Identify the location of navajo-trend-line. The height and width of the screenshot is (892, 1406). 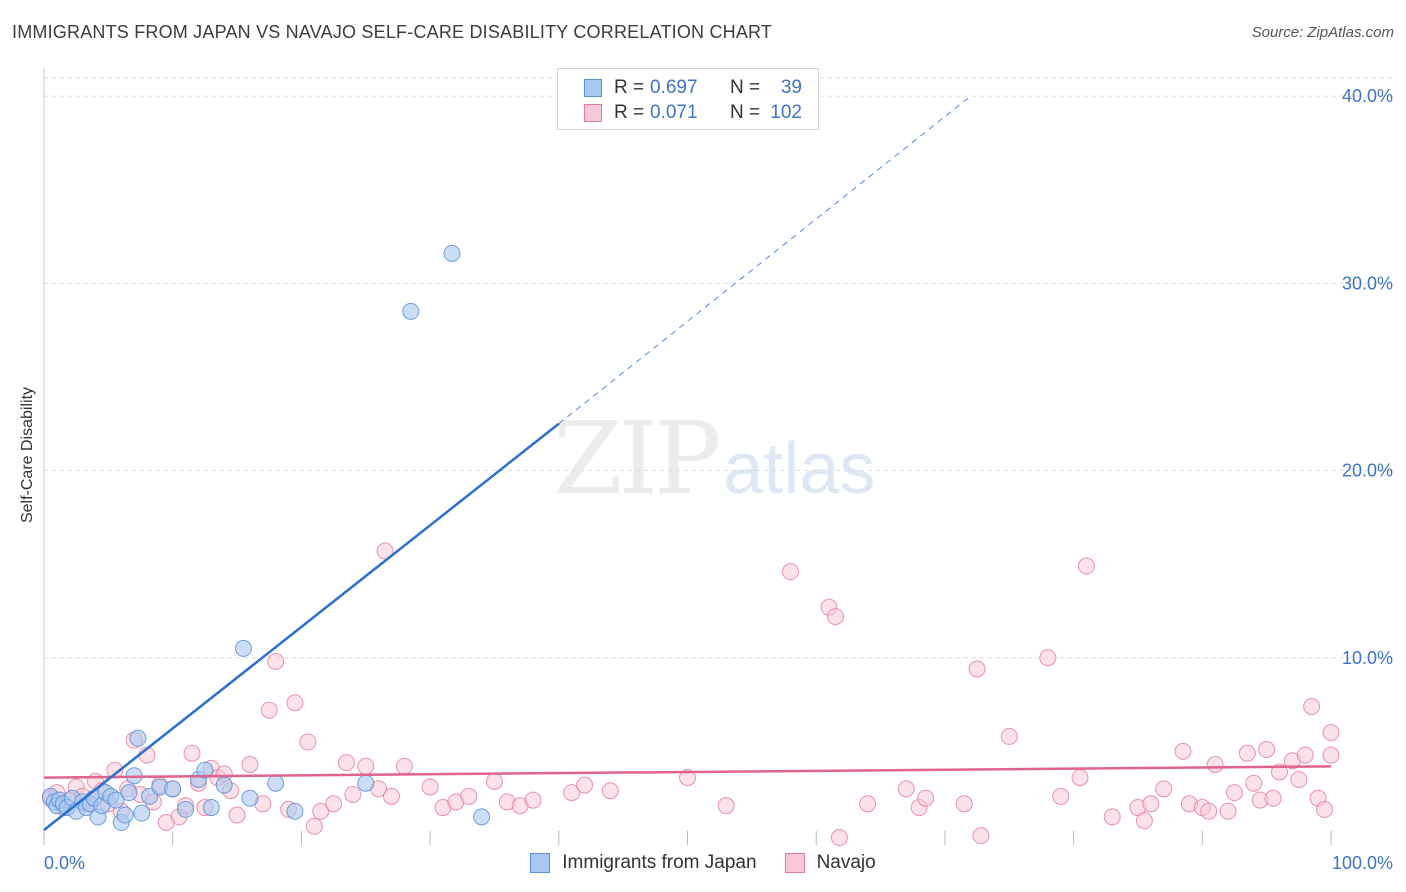
(687, 772).